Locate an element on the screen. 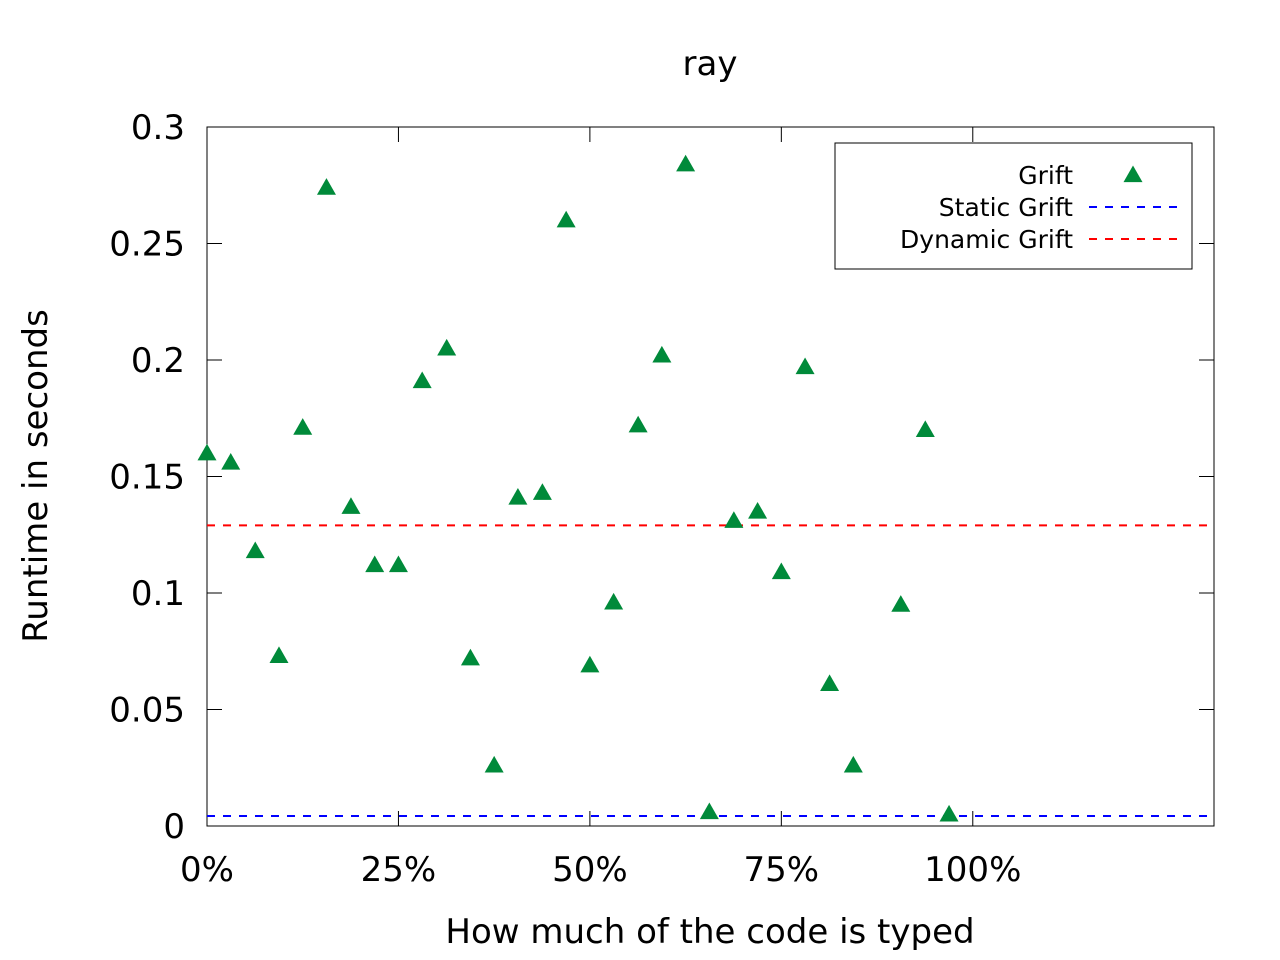 The height and width of the screenshot is (960, 1280). x-tick-label: 50% is located at coordinates (590, 870).